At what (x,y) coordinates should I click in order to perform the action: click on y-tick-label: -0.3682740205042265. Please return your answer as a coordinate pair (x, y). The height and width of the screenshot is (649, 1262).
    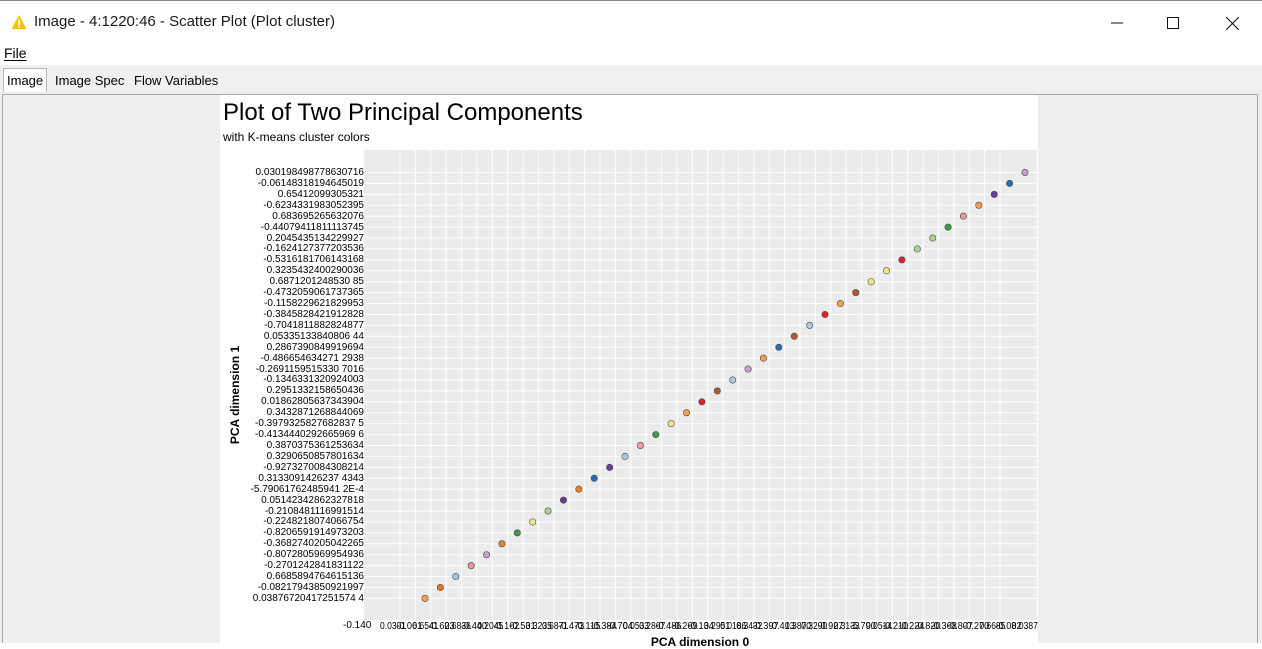
    Looking at the image, I should click on (313, 544).